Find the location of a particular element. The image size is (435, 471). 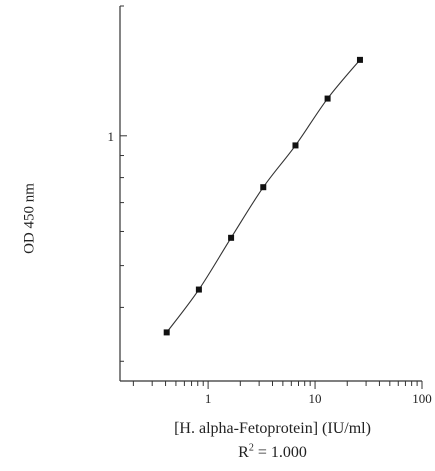

r-squared-superscript: 2 is located at coordinates (251, 448).